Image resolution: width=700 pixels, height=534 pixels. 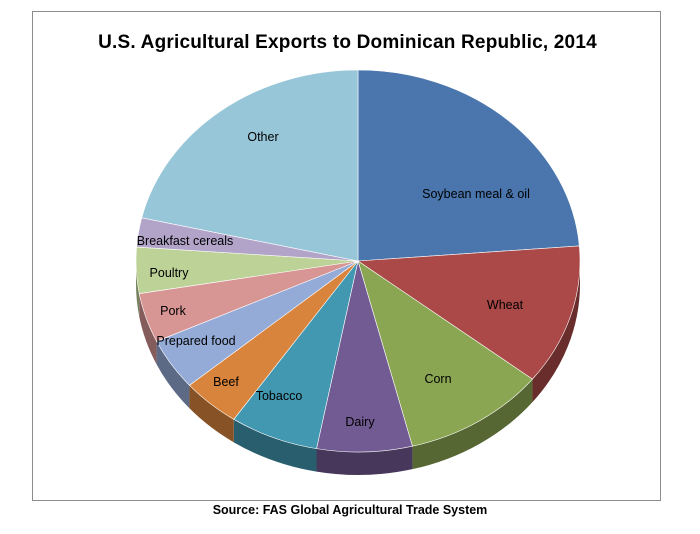 I want to click on pie-label-poultry: Poultry, so click(x=170, y=273).